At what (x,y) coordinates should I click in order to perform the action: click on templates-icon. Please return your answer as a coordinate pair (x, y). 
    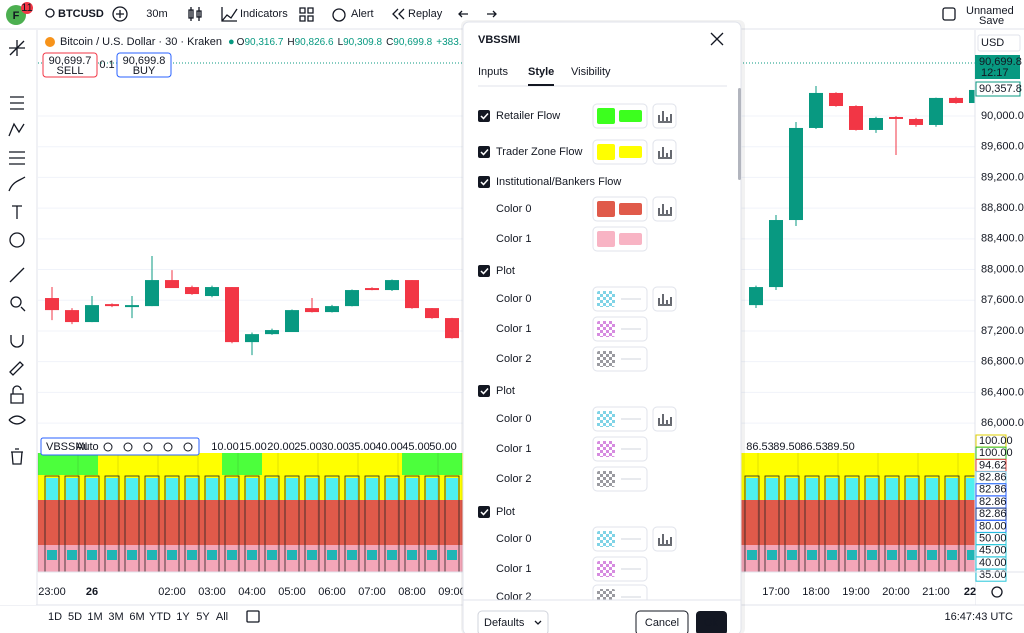
    Looking at the image, I should click on (306, 14).